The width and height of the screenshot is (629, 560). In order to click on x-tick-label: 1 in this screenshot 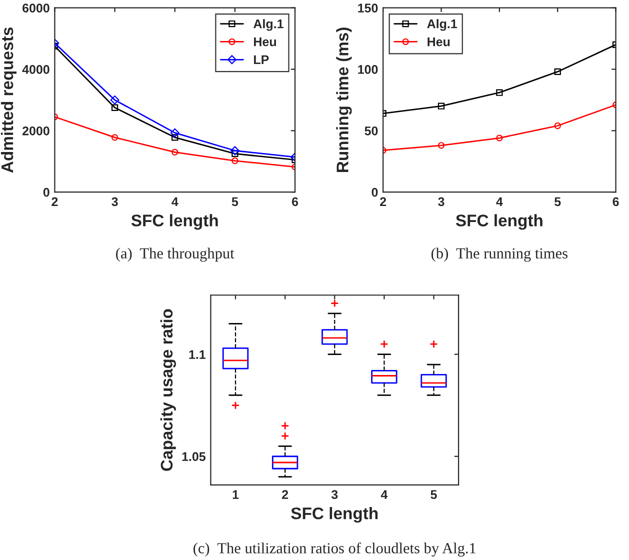, I will do `click(235, 494)`.